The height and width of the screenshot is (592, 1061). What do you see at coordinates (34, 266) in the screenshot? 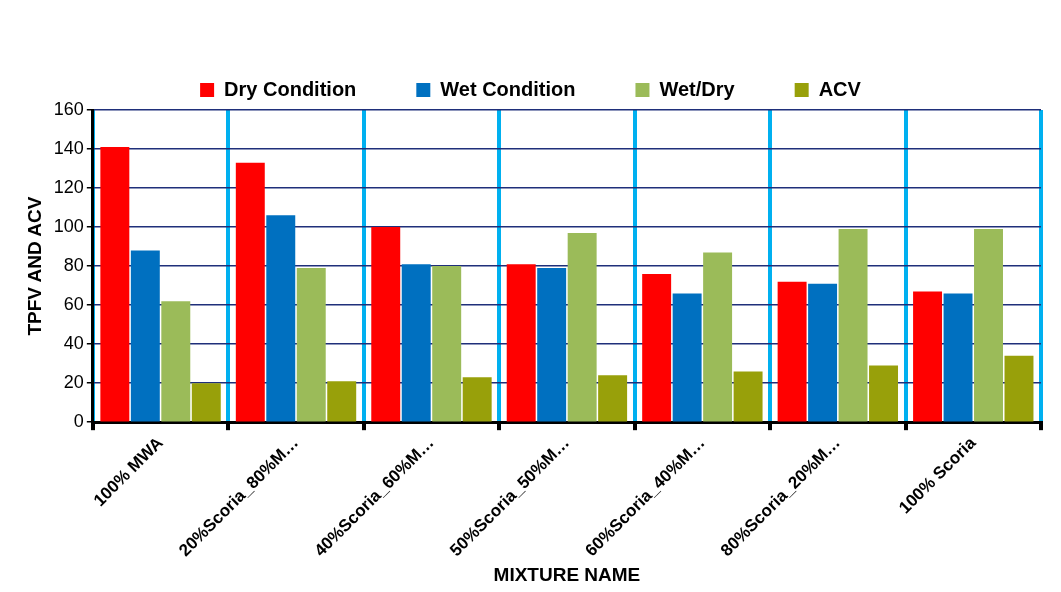
I see `y-axis-title: TPFV AND ACV` at bounding box center [34, 266].